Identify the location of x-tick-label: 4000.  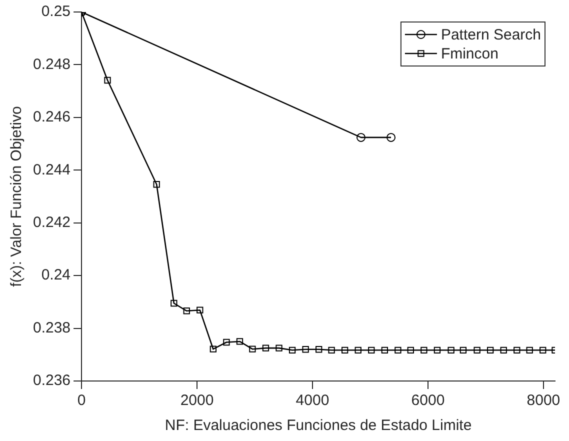
(313, 401).